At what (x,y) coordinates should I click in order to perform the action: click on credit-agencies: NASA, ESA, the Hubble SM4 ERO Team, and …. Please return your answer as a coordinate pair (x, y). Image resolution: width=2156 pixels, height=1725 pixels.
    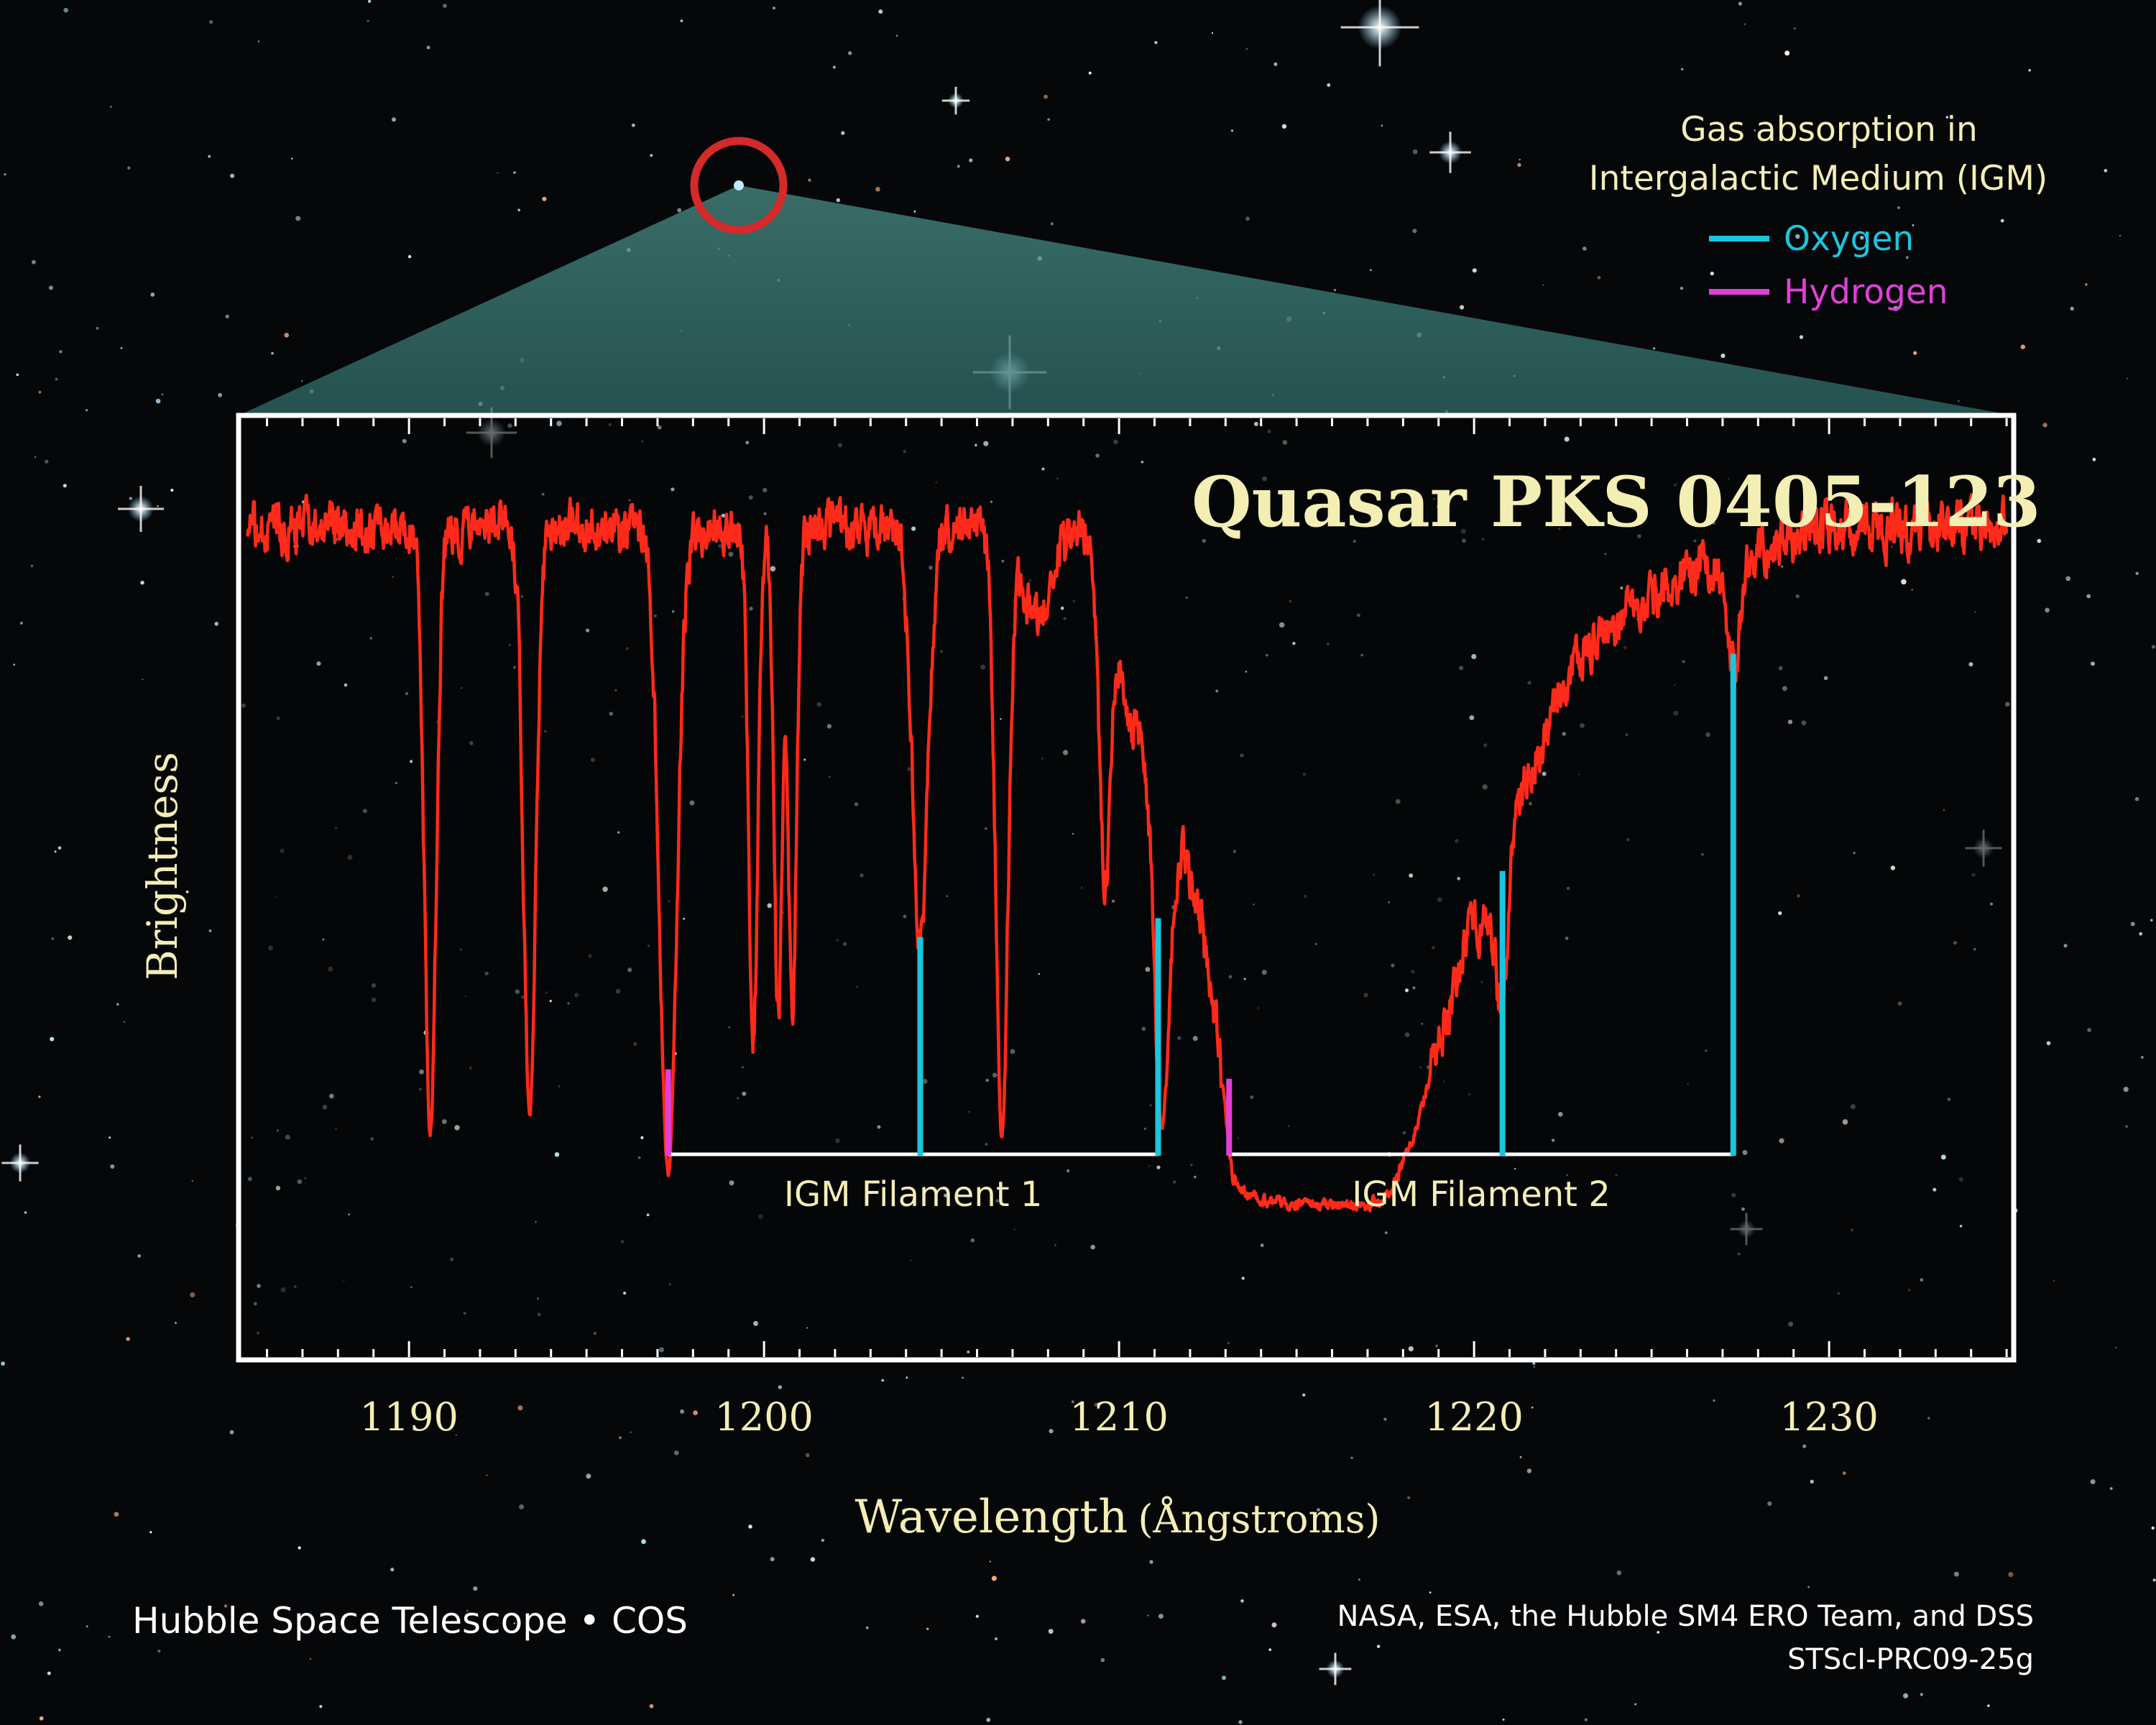
    Looking at the image, I should click on (1685, 1616).